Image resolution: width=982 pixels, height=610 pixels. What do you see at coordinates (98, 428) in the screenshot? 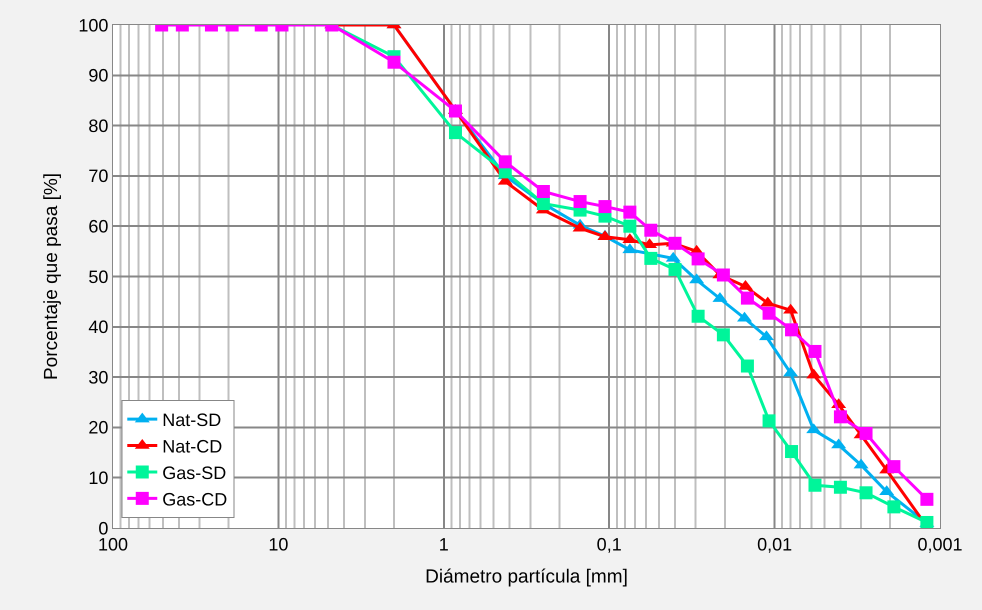
I see `y-tick-label: 20` at bounding box center [98, 428].